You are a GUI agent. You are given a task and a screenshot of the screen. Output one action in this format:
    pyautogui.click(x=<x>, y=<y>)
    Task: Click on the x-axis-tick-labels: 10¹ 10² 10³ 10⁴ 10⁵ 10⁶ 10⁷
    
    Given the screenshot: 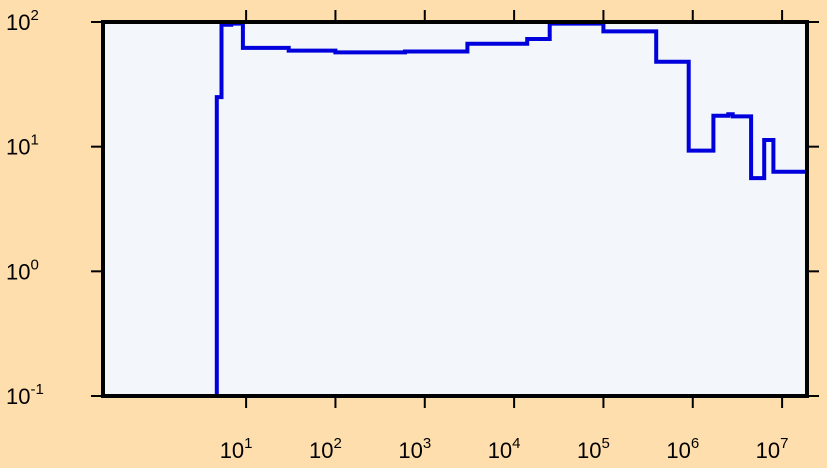 What is the action you would take?
    pyautogui.click(x=504, y=449)
    